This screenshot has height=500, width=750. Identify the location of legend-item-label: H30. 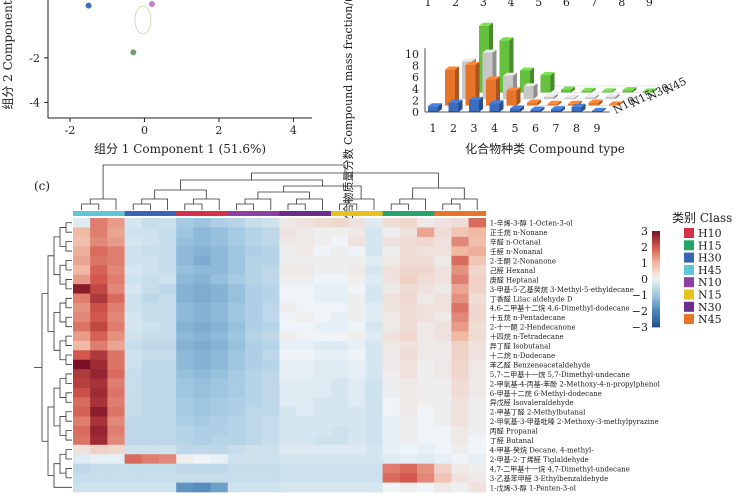
(710, 258).